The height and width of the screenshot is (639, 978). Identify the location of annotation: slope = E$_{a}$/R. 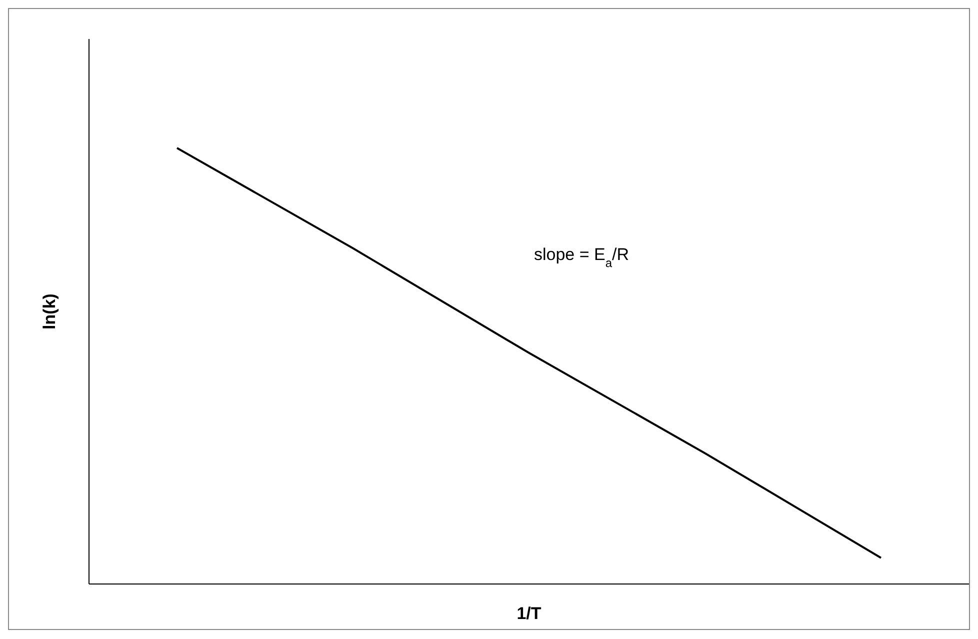
(582, 257).